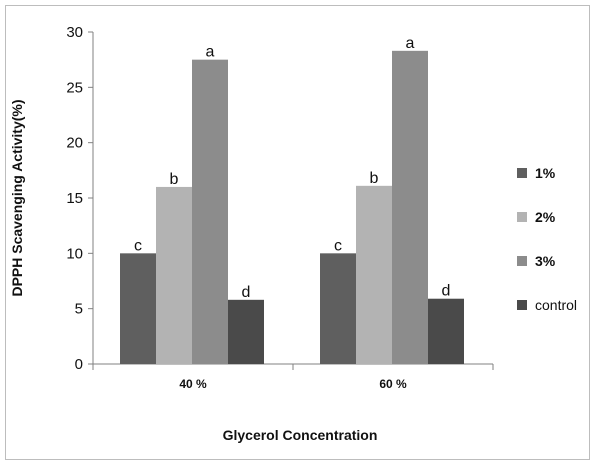 The height and width of the screenshot is (466, 597). What do you see at coordinates (293, 384) in the screenshot?
I see `category-labels: 40 % 60 %` at bounding box center [293, 384].